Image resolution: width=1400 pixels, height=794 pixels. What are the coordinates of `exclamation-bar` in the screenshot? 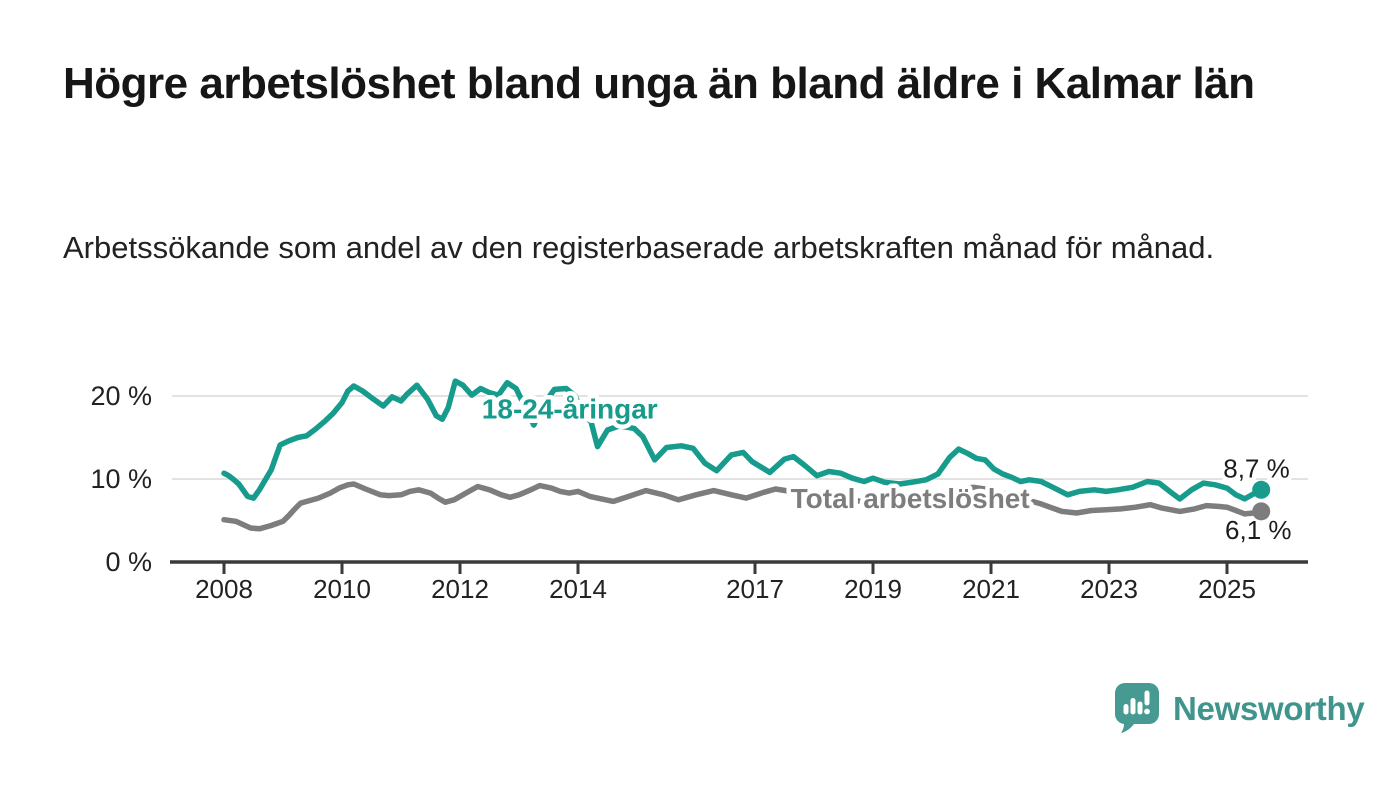 It's located at (1147, 698).